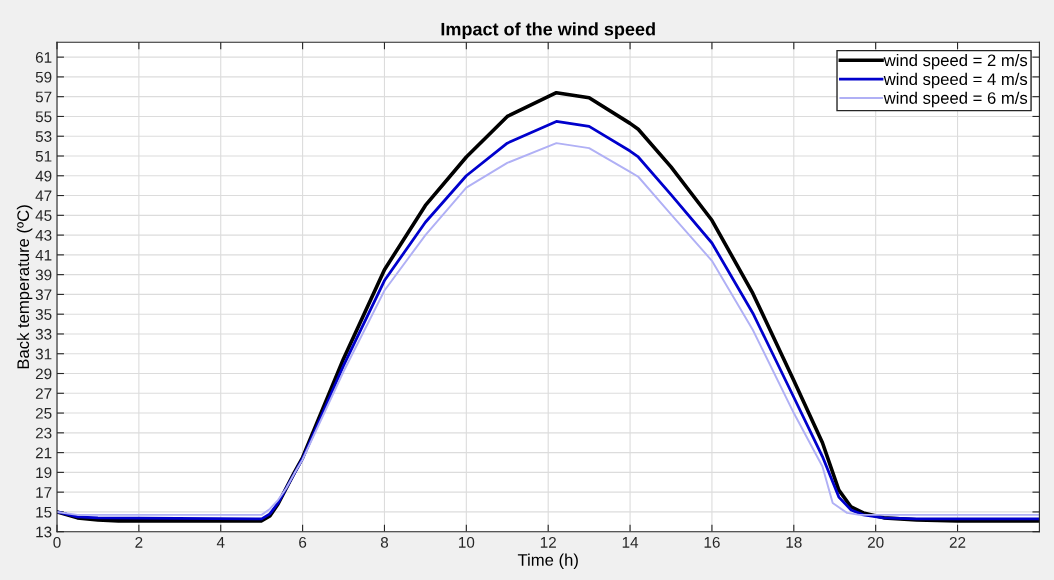  What do you see at coordinates (43, 235) in the screenshot?
I see `y-tick-label: 43` at bounding box center [43, 235].